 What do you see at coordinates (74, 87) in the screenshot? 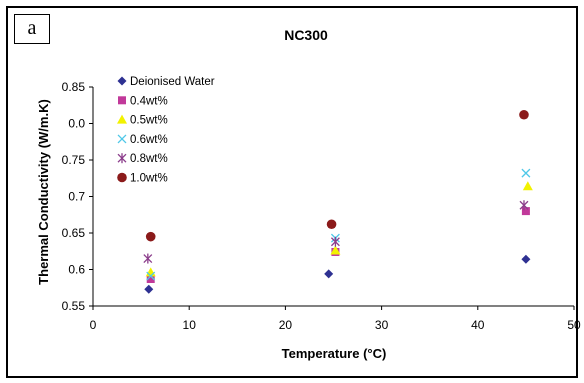
I see `y-tick-label: 0.85` at bounding box center [74, 87].